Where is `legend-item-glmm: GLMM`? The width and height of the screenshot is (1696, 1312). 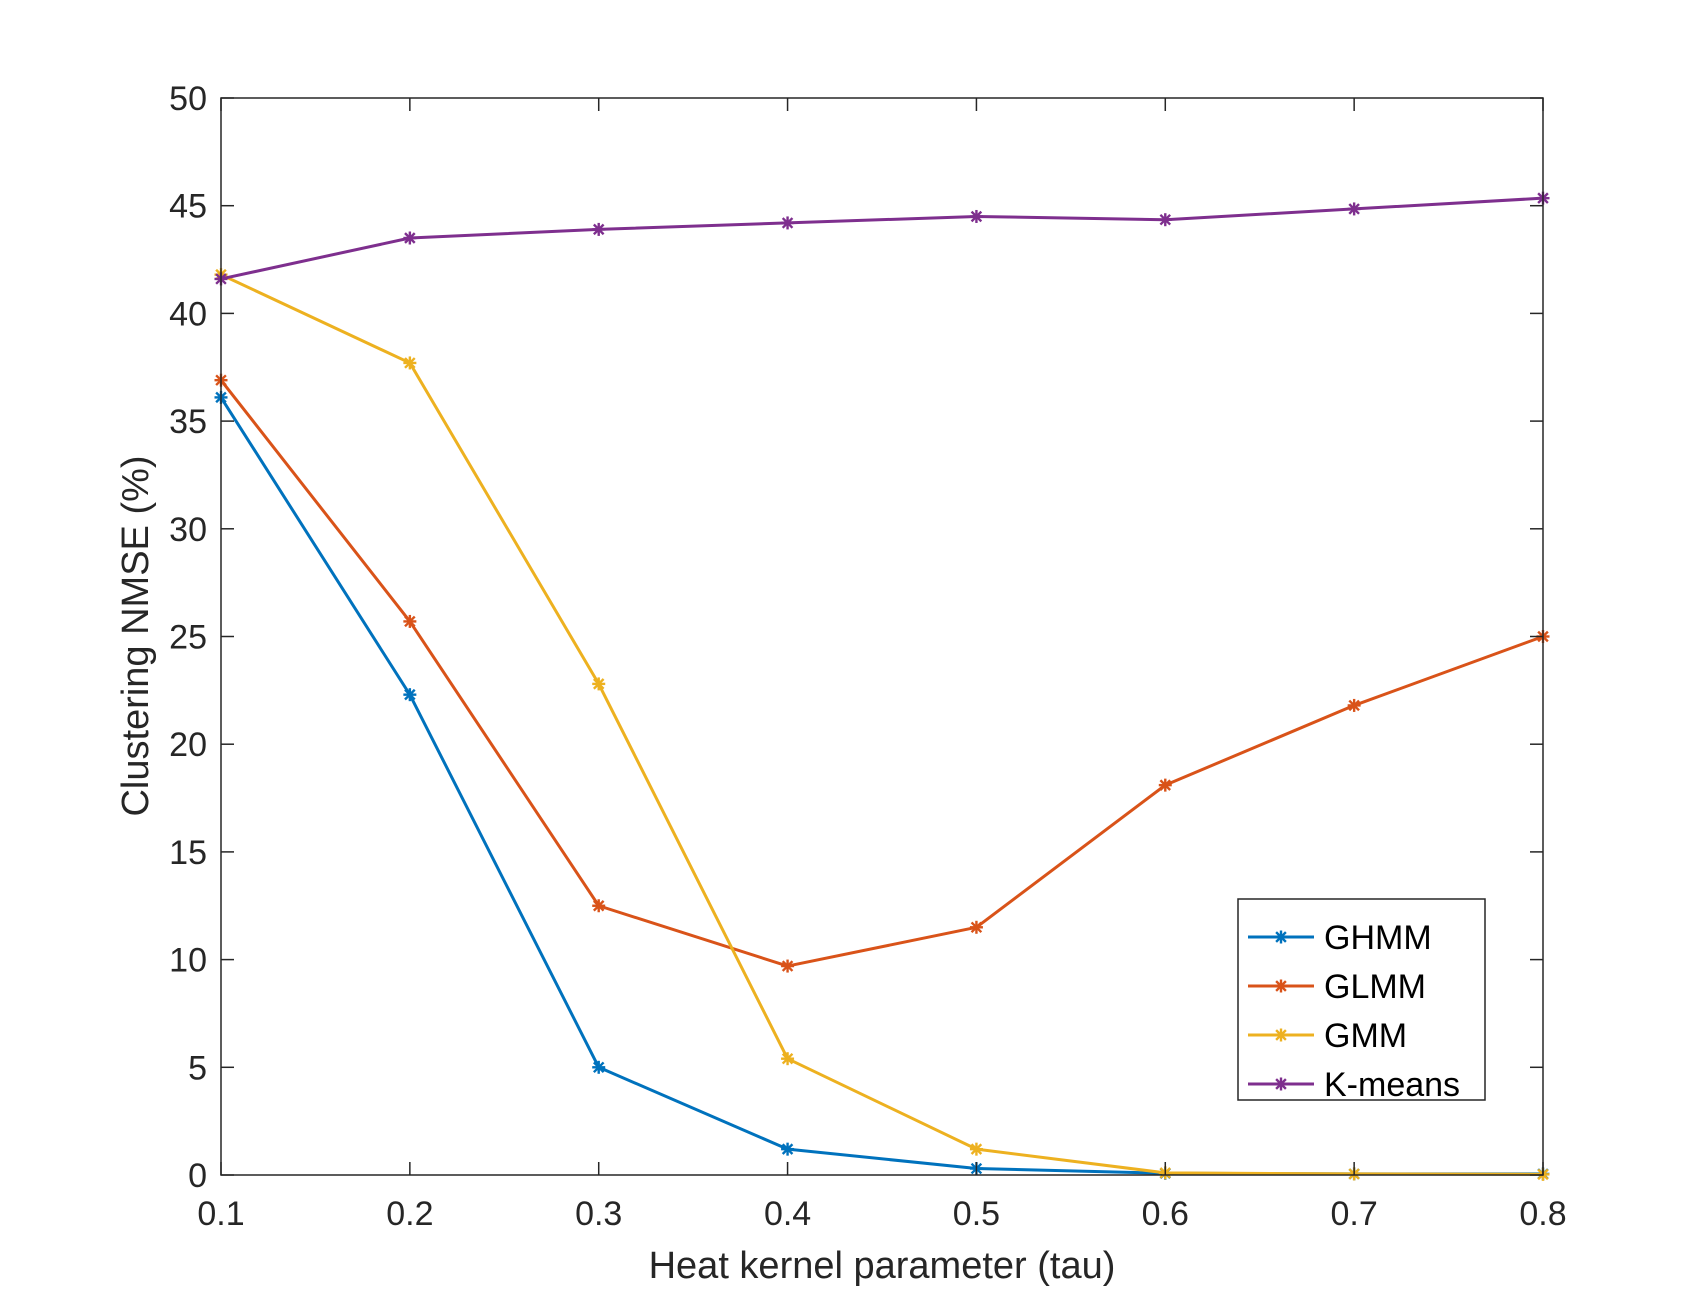
legend-item-glmm: GLMM is located at coordinates (1337, 987).